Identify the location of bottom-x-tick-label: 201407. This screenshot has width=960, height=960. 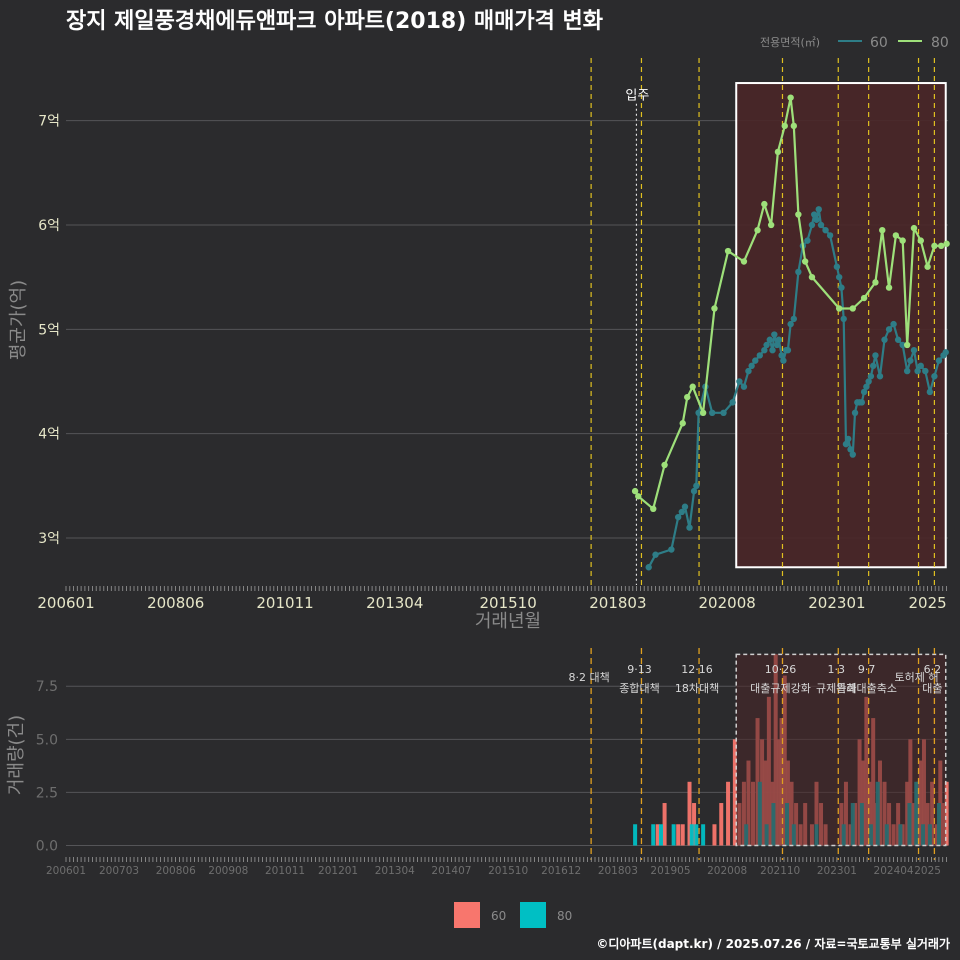
(451, 871).